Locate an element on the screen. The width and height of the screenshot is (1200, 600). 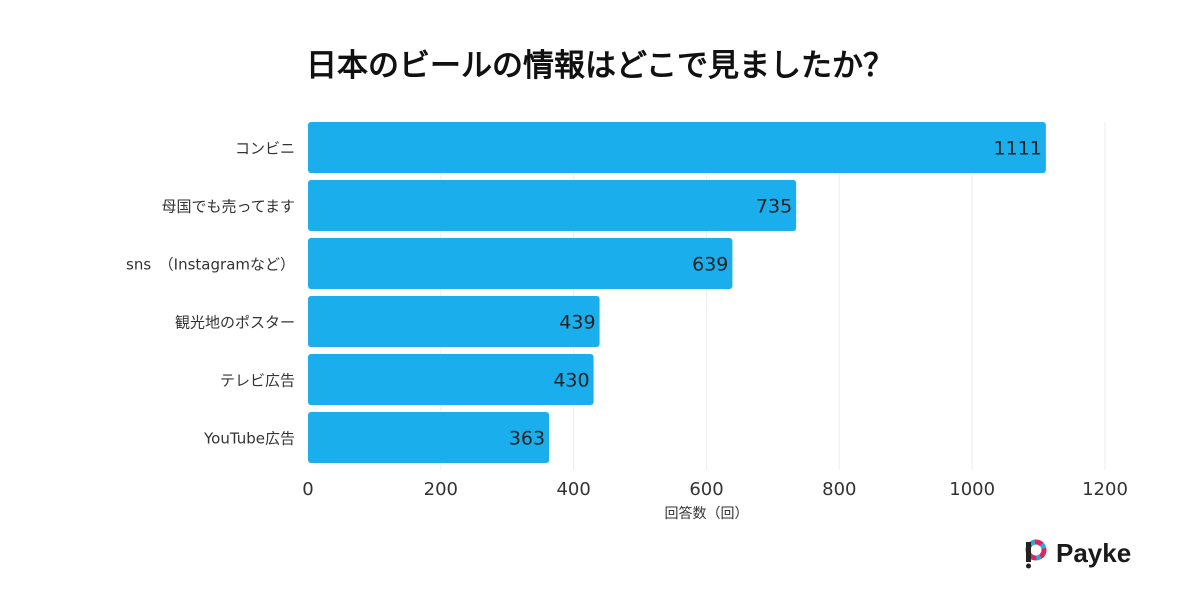
data-label: 735 is located at coordinates (774, 207).